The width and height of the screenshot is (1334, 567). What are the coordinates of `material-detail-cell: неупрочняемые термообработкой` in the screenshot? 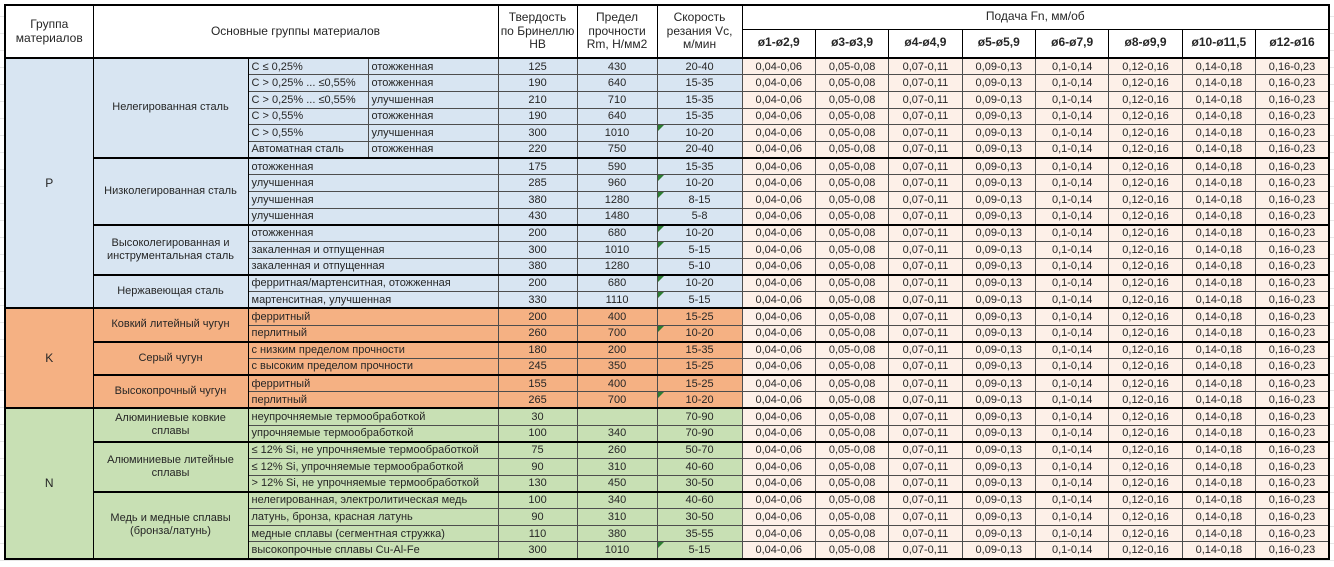 It's located at (373, 416).